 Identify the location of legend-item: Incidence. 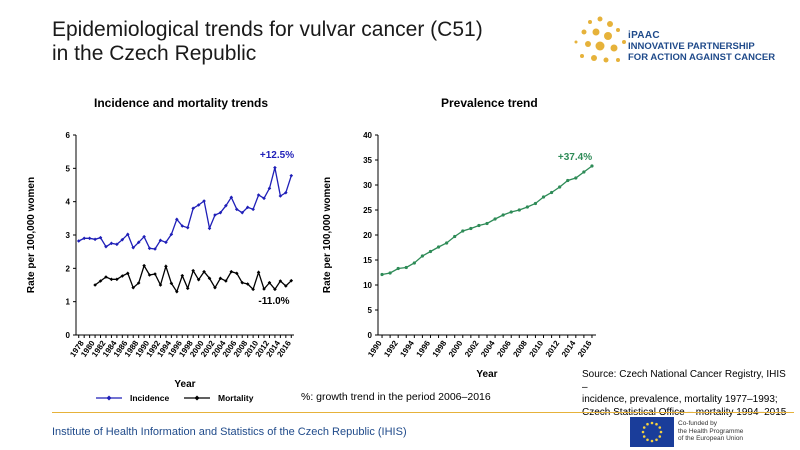
(132, 398).